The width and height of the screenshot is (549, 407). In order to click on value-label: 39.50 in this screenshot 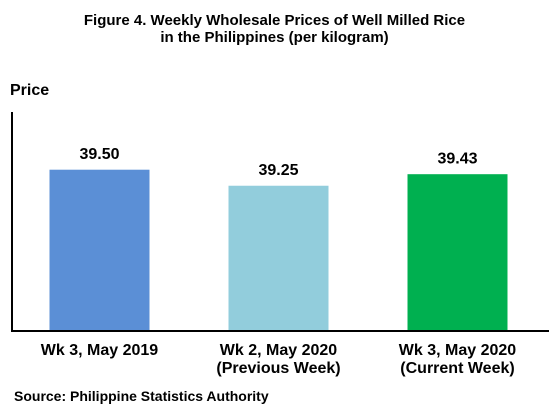, I will do `click(99, 154)`.